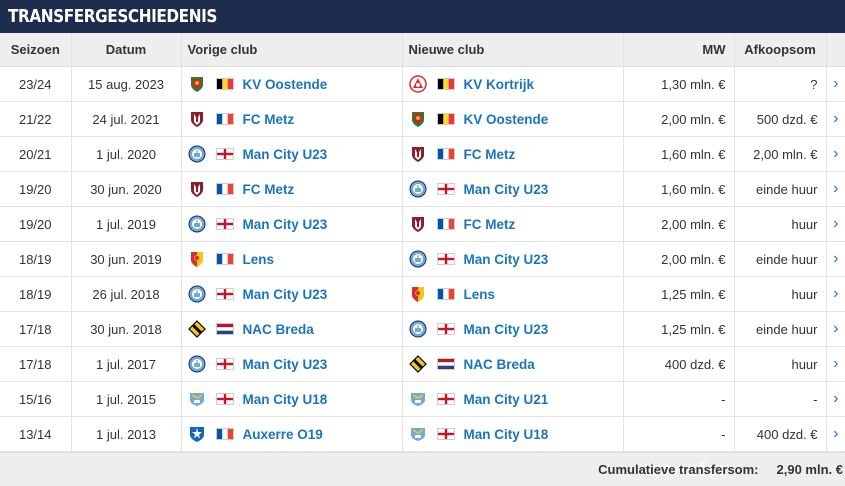  What do you see at coordinates (197, 434) in the screenshot?
I see `auxerre-crest-icon` at bounding box center [197, 434].